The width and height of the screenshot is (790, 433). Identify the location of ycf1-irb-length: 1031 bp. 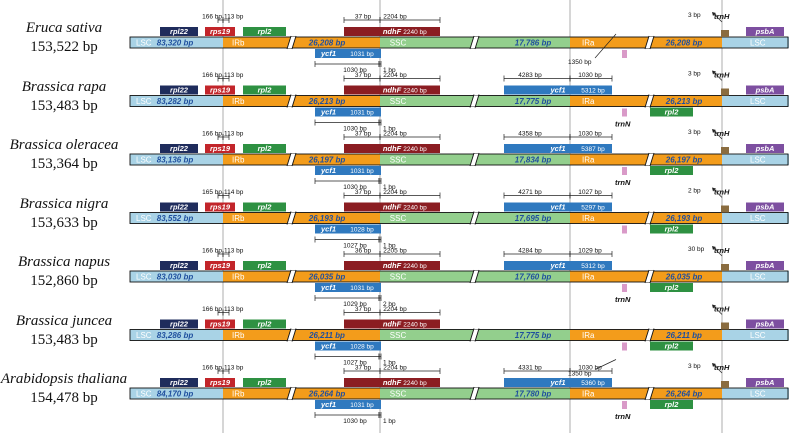
(362, 112).